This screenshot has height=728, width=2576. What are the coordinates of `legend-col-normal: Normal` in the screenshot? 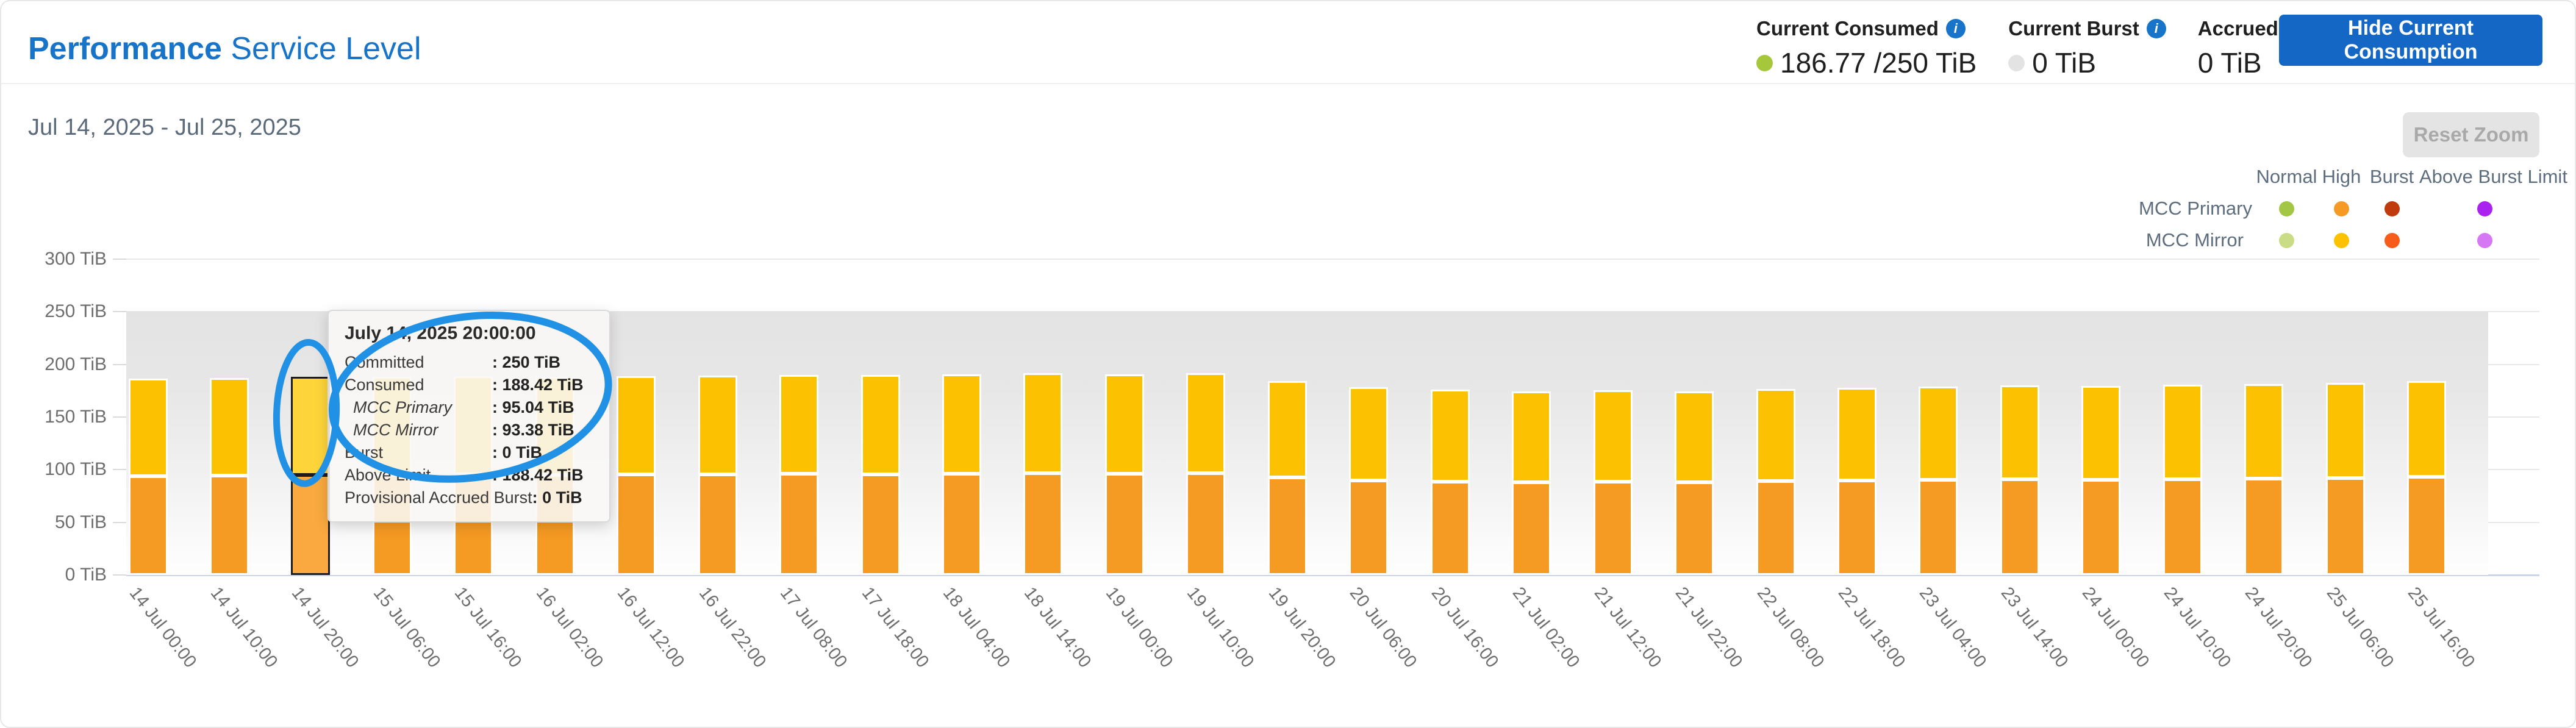 It's located at (2286, 176).